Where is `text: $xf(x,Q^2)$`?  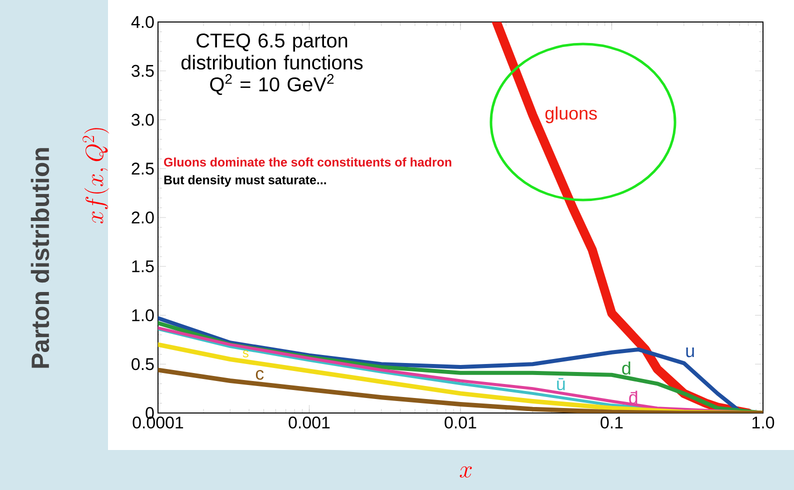
text: $xf(x,Q^2)$ is located at coordinates (96, 176).